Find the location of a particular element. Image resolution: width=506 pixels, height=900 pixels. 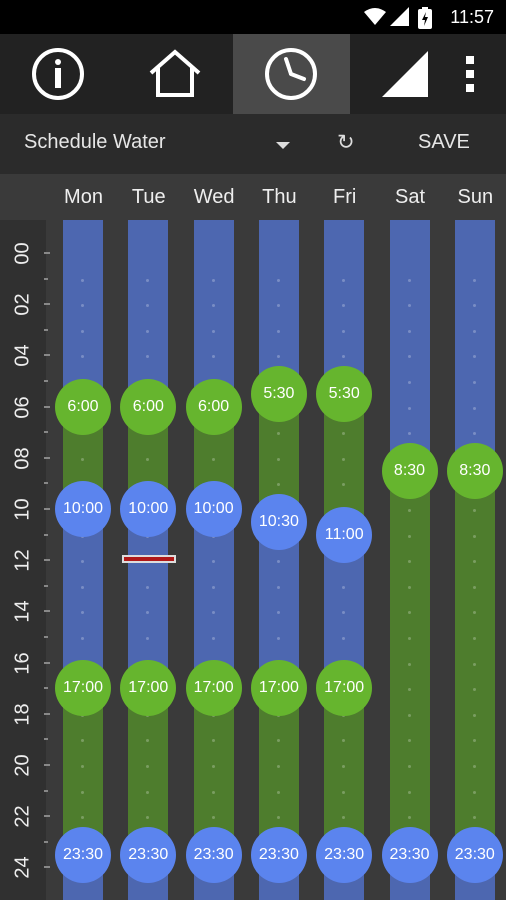

hour-label: 04 is located at coordinates (22, 356).